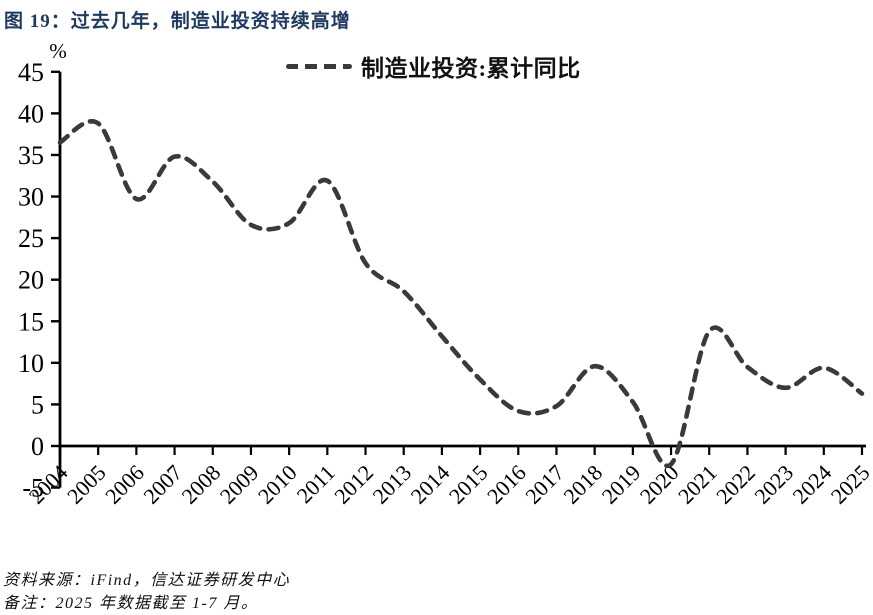 The height and width of the screenshot is (615, 873). Describe the element at coordinates (37, 404) in the screenshot. I see `y-tick-label: 5` at that location.